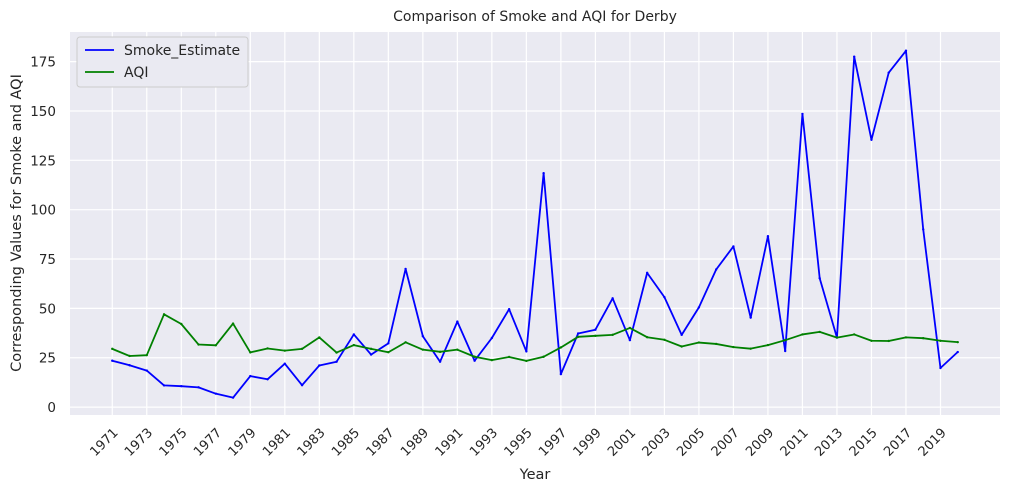 Image resolution: width=1009 pixels, height=493 pixels. Describe the element at coordinates (898, 443) in the screenshot. I see `x-tick-label: 2017` at that location.